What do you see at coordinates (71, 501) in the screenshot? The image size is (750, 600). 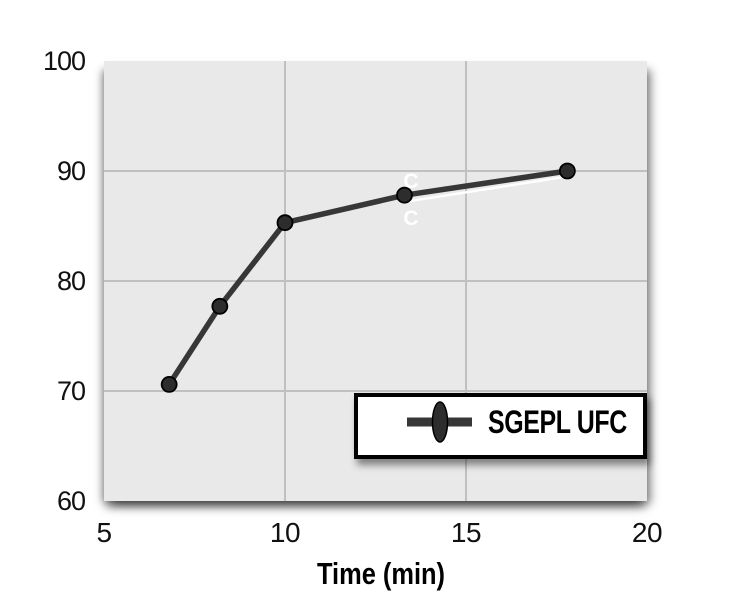 I see `y-tick-label: 60` at bounding box center [71, 501].